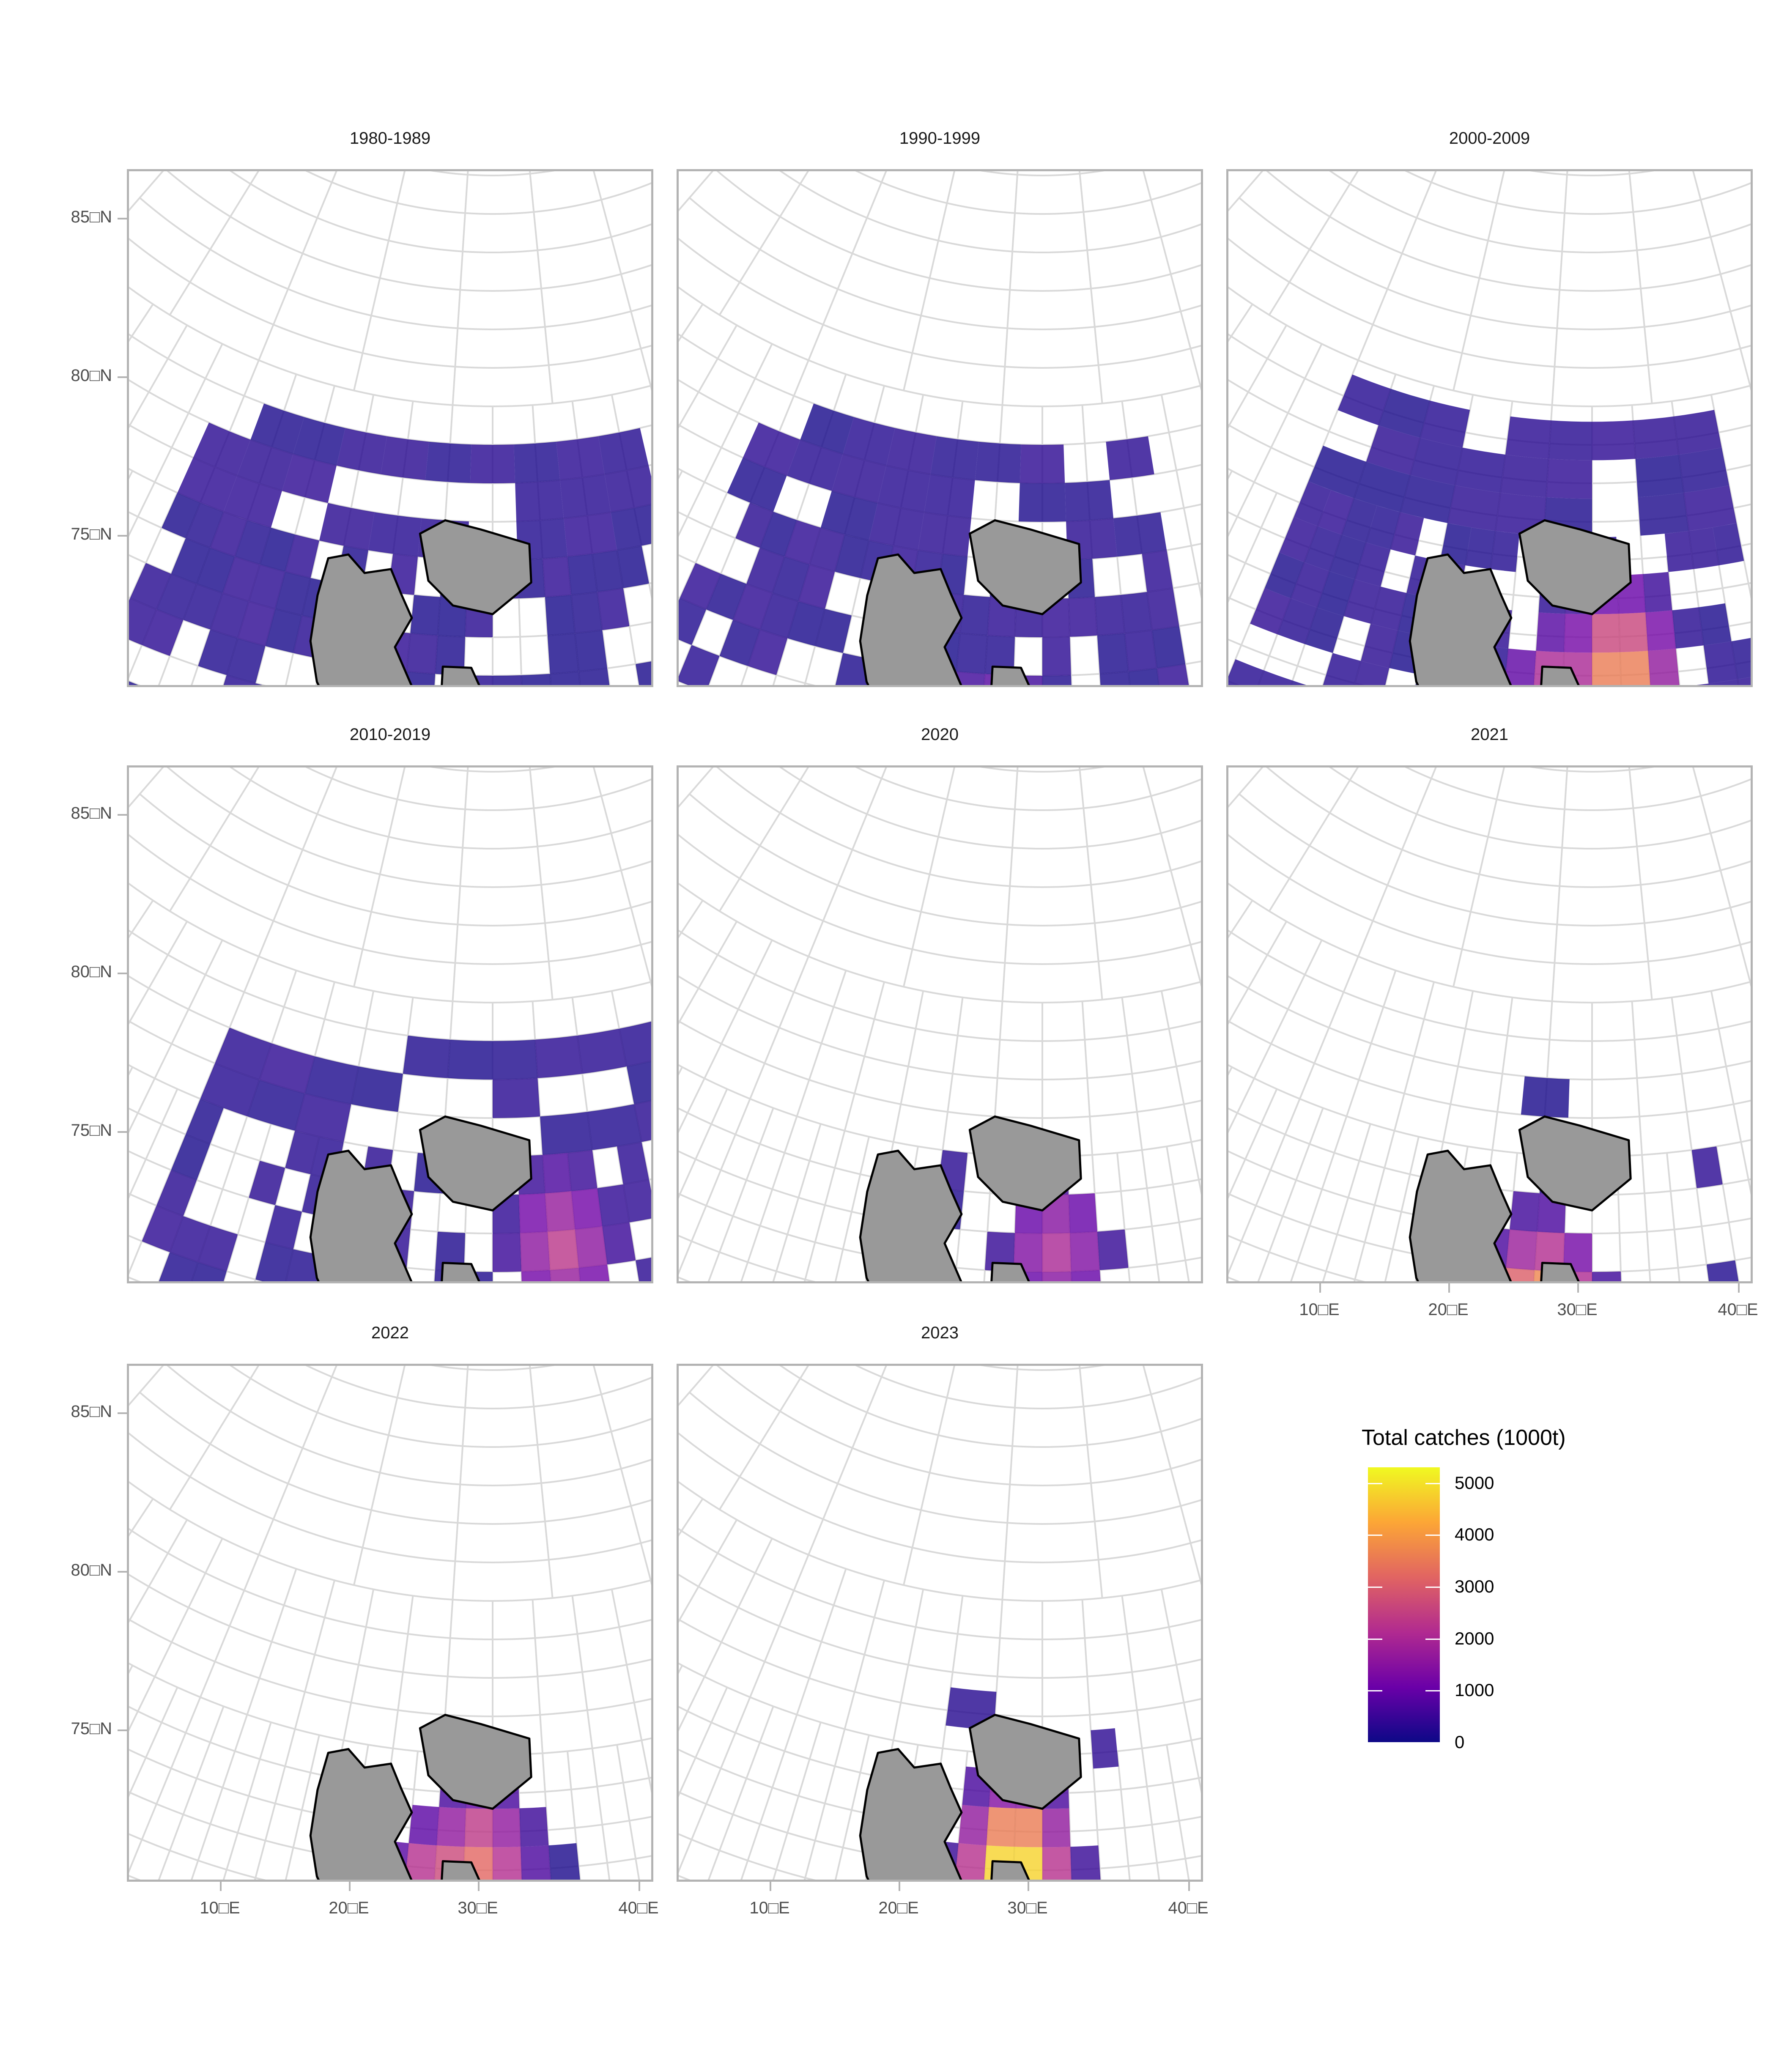  I want to click on map-panel-2020, so click(940, 1024).